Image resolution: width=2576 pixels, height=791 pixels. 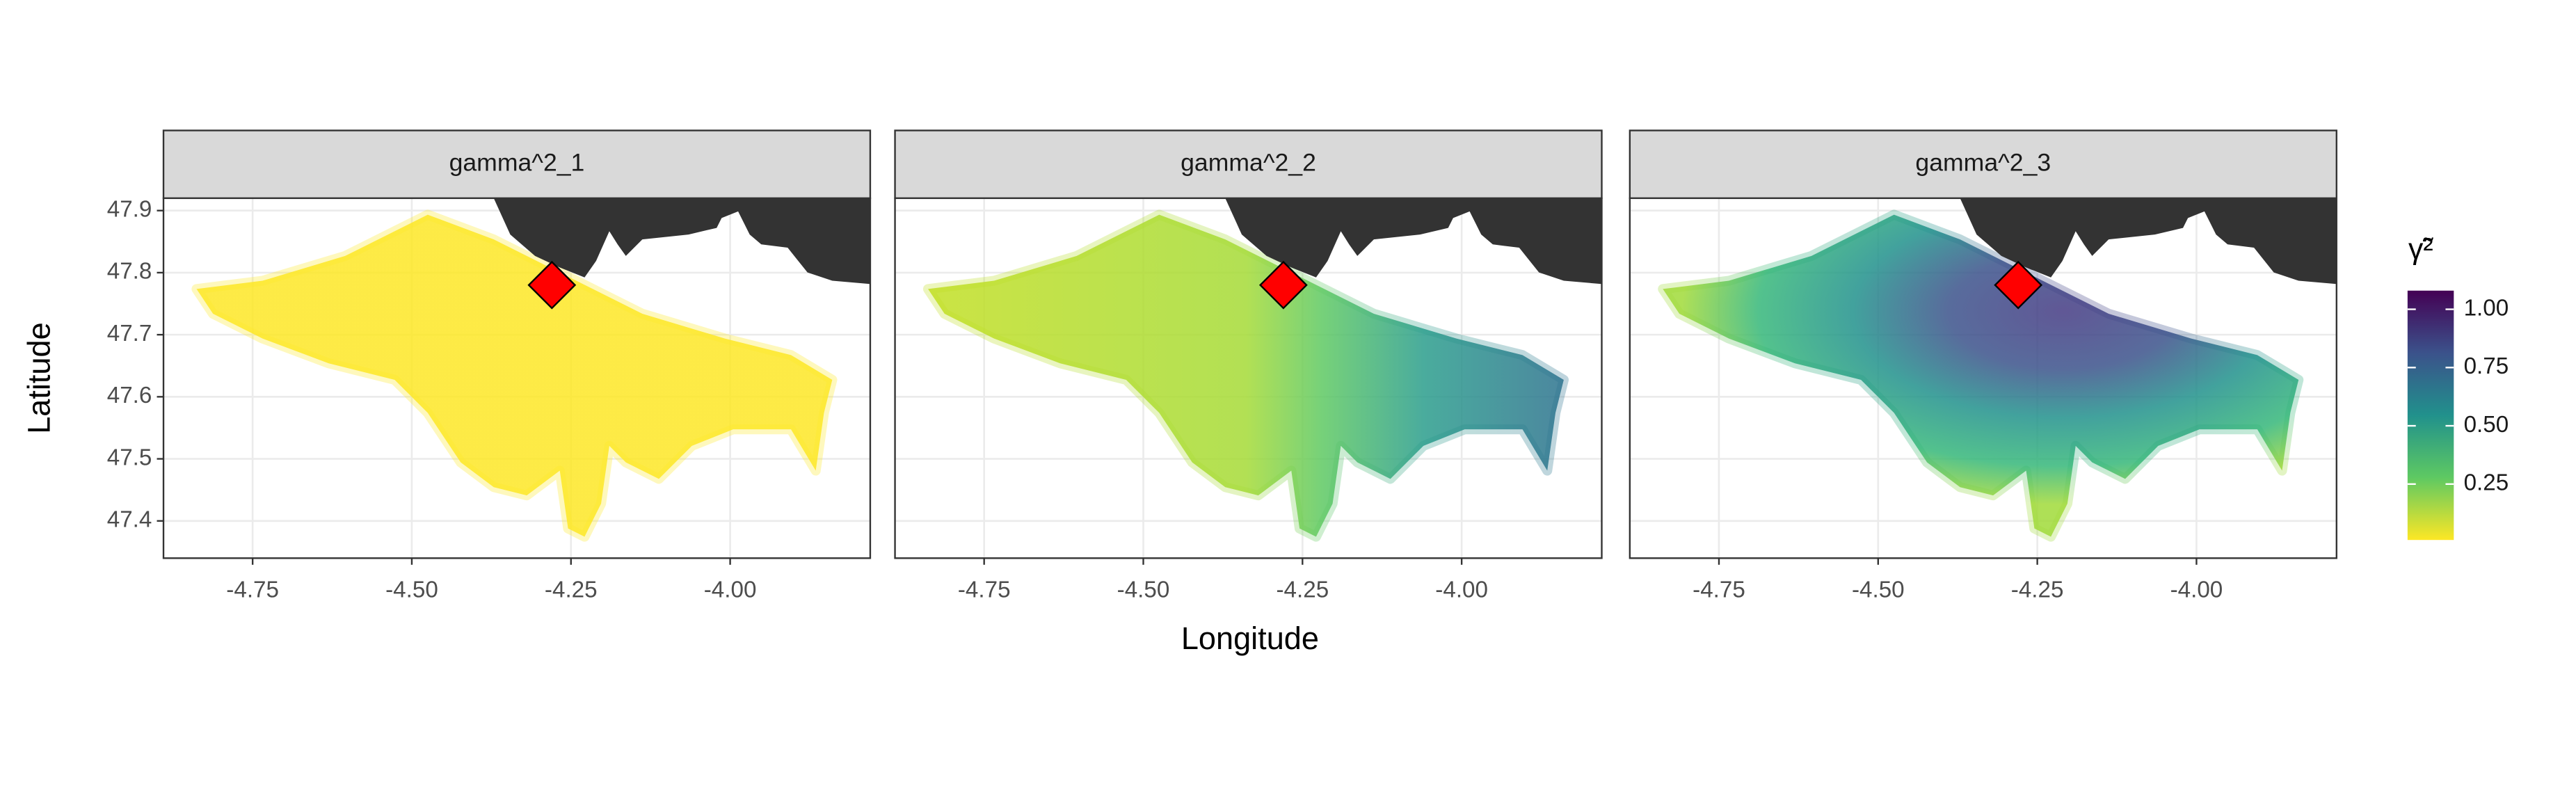 I want to click on y-tick-label: 47.9, so click(x=129, y=209).